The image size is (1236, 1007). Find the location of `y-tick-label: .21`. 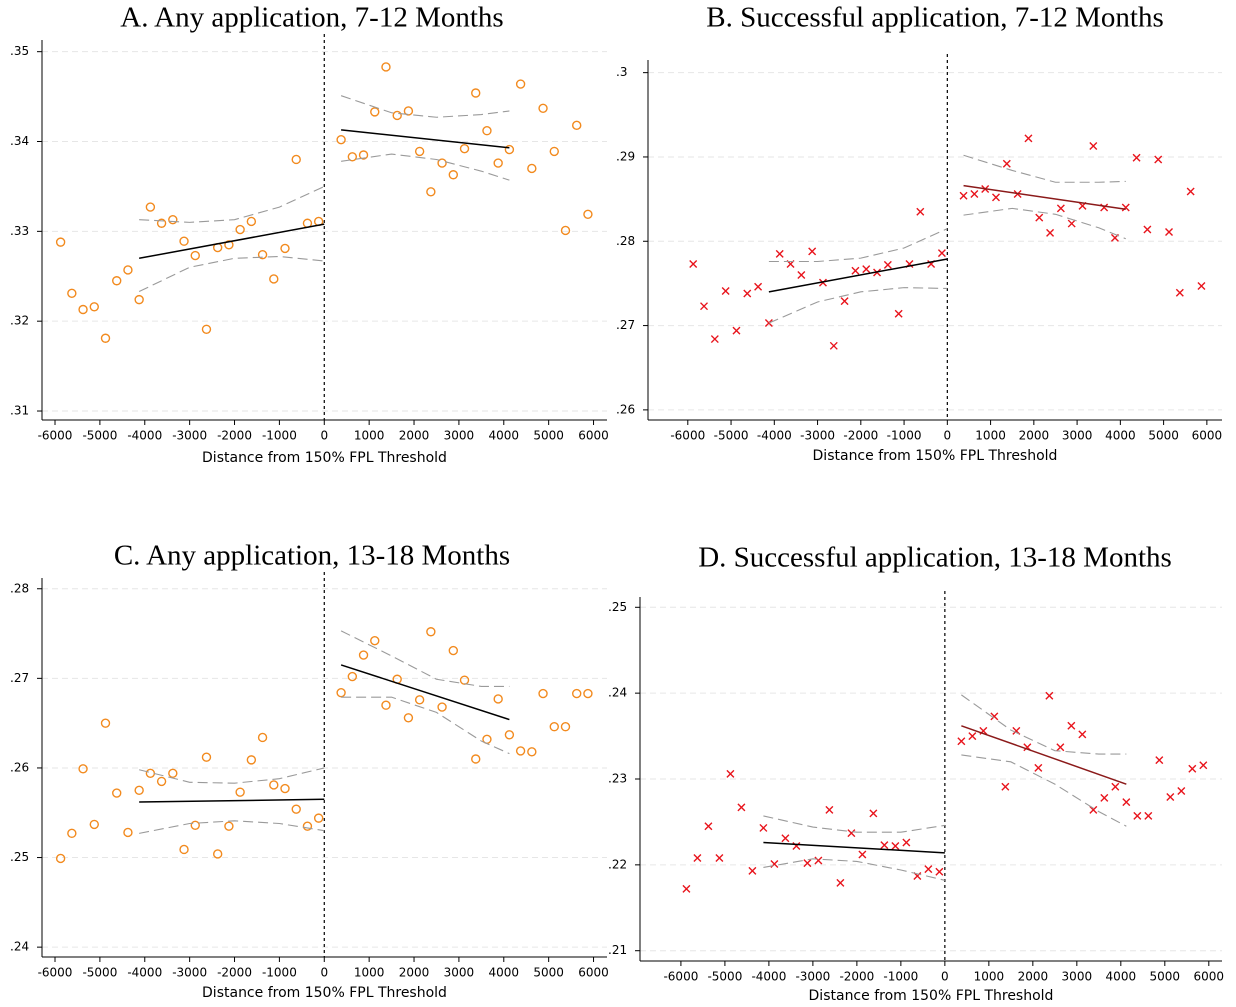

y-tick-label: .21 is located at coordinates (617, 950).